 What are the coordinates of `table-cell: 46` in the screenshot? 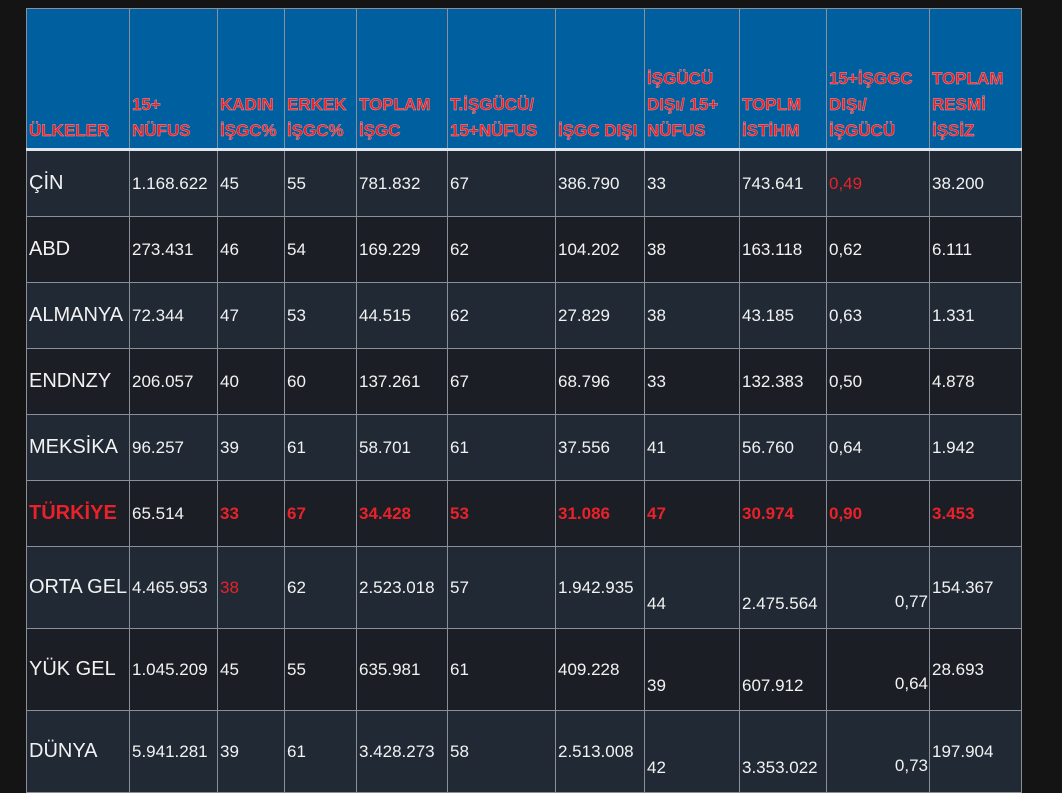 It's located at (251, 249).